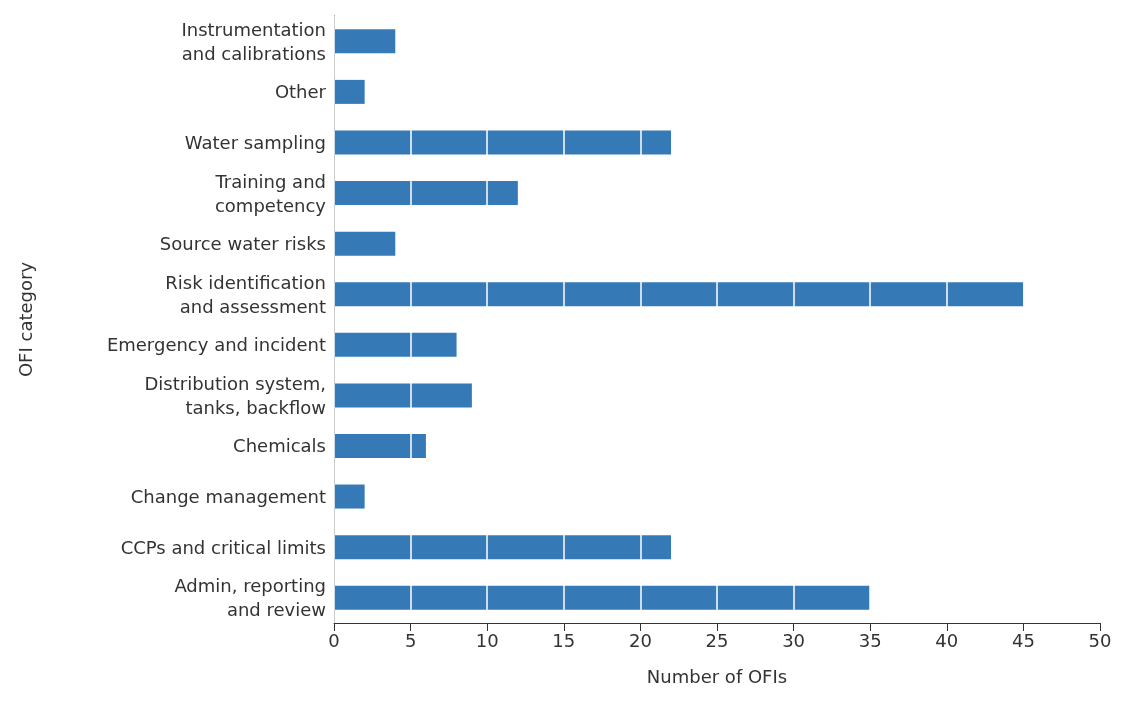 This screenshot has width=1129, height=713. Describe the element at coordinates (717, 640) in the screenshot. I see `x-tick-label: 25` at that location.